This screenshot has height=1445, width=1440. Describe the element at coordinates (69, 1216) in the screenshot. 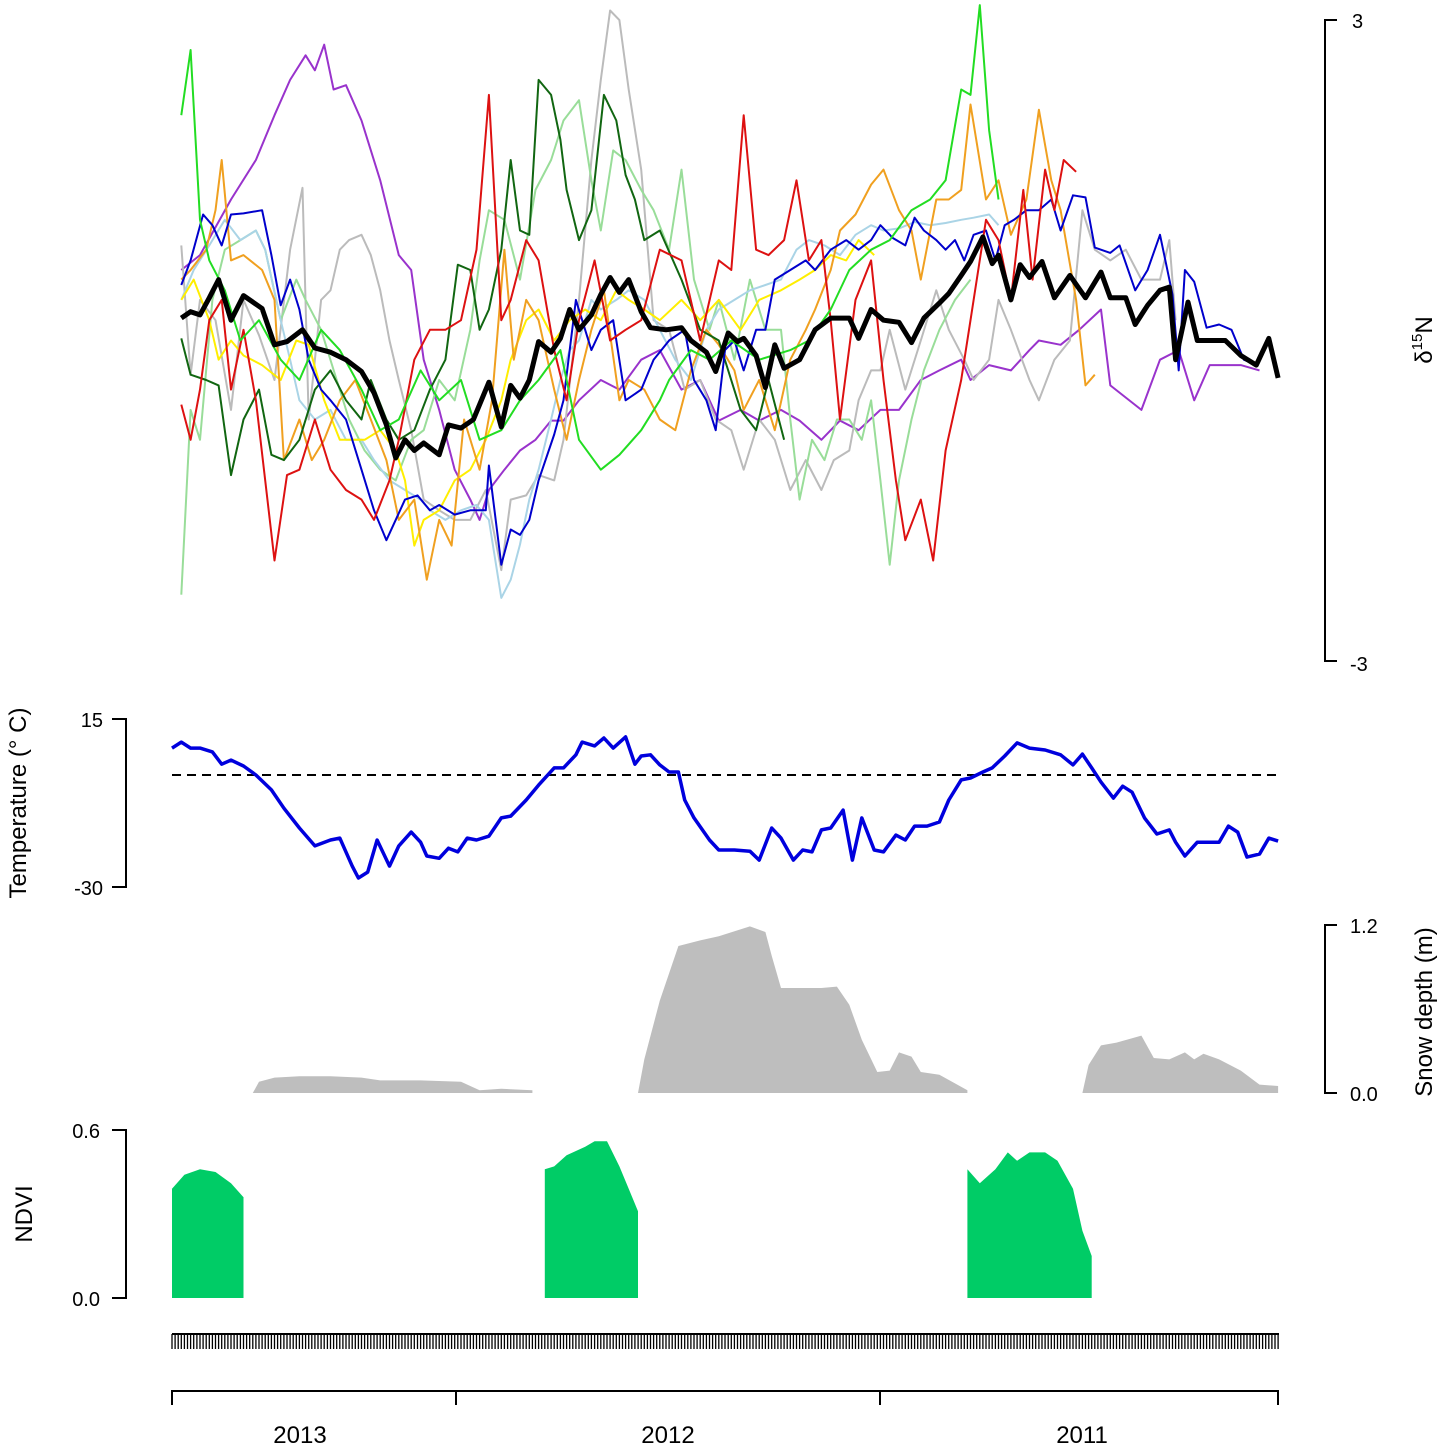

I see `ndvi-axis: 0.6 0.0 NDVI` at that location.